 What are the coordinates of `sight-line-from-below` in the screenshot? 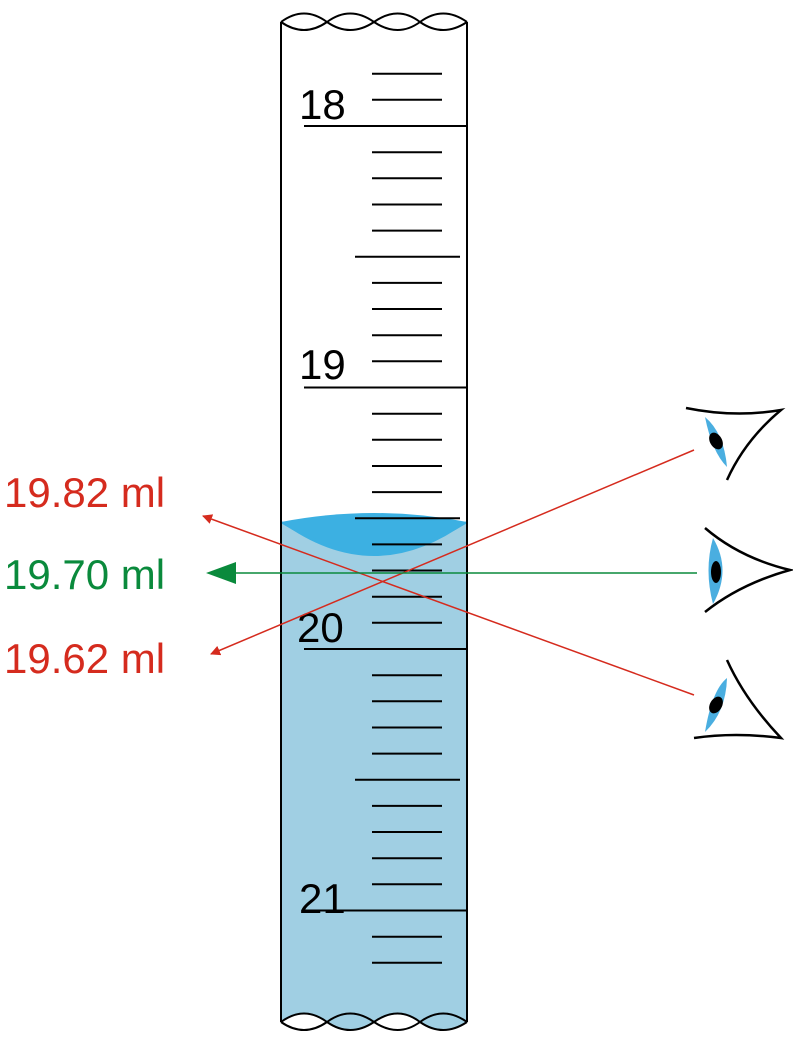 It's located at (448, 605).